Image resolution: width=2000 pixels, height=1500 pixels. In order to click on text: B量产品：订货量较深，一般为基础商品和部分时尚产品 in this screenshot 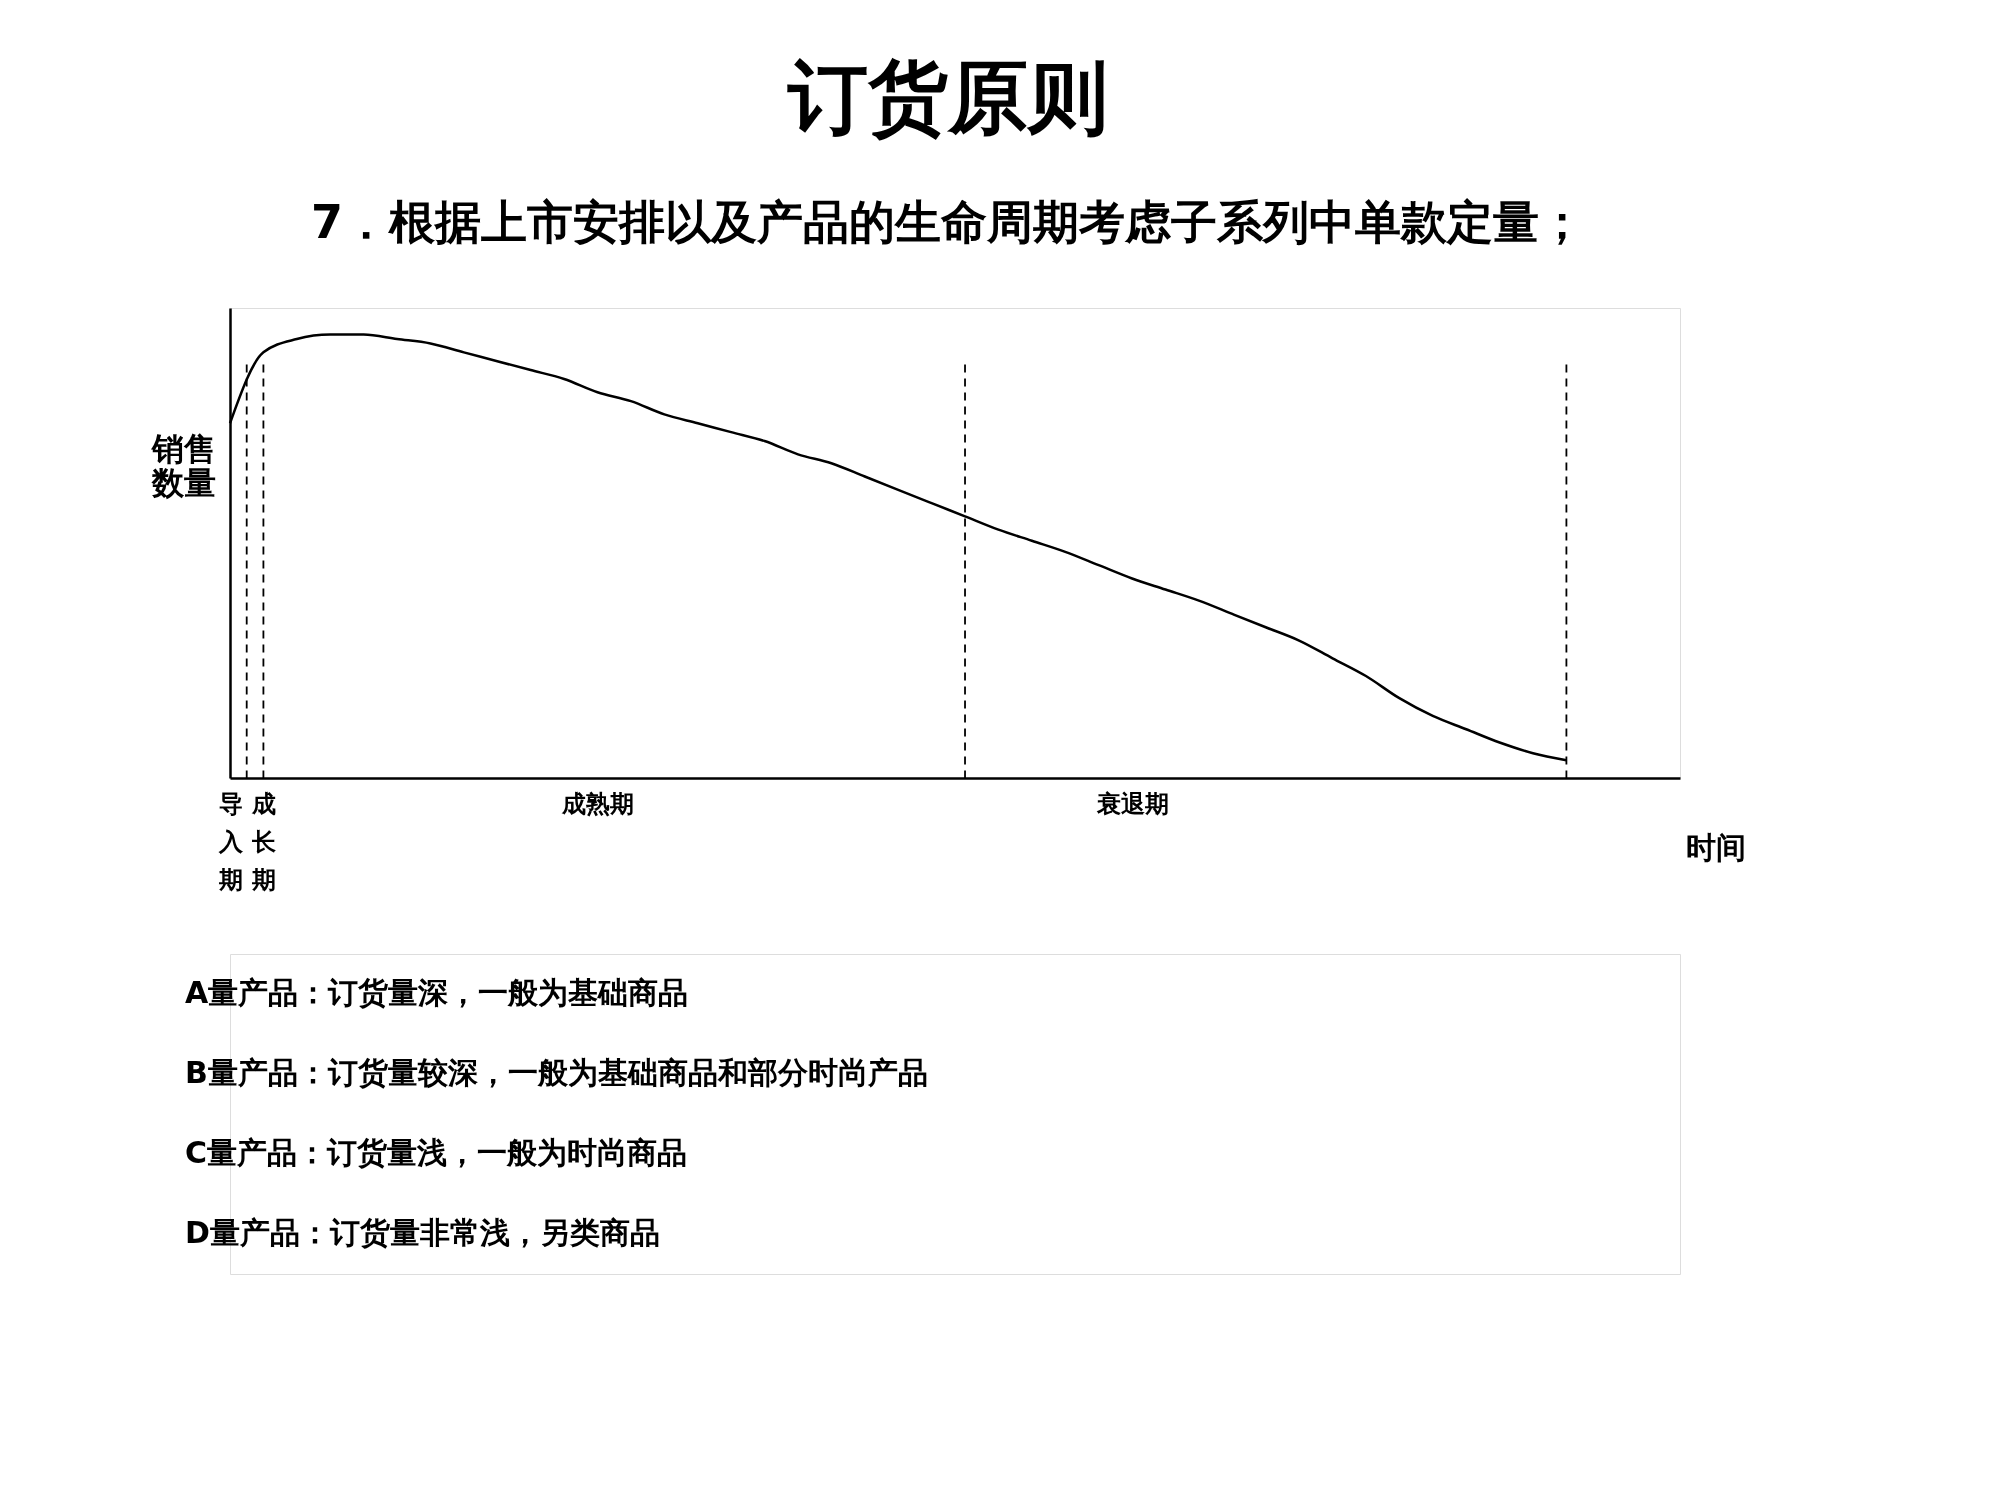, I will do `click(556, 1072)`.